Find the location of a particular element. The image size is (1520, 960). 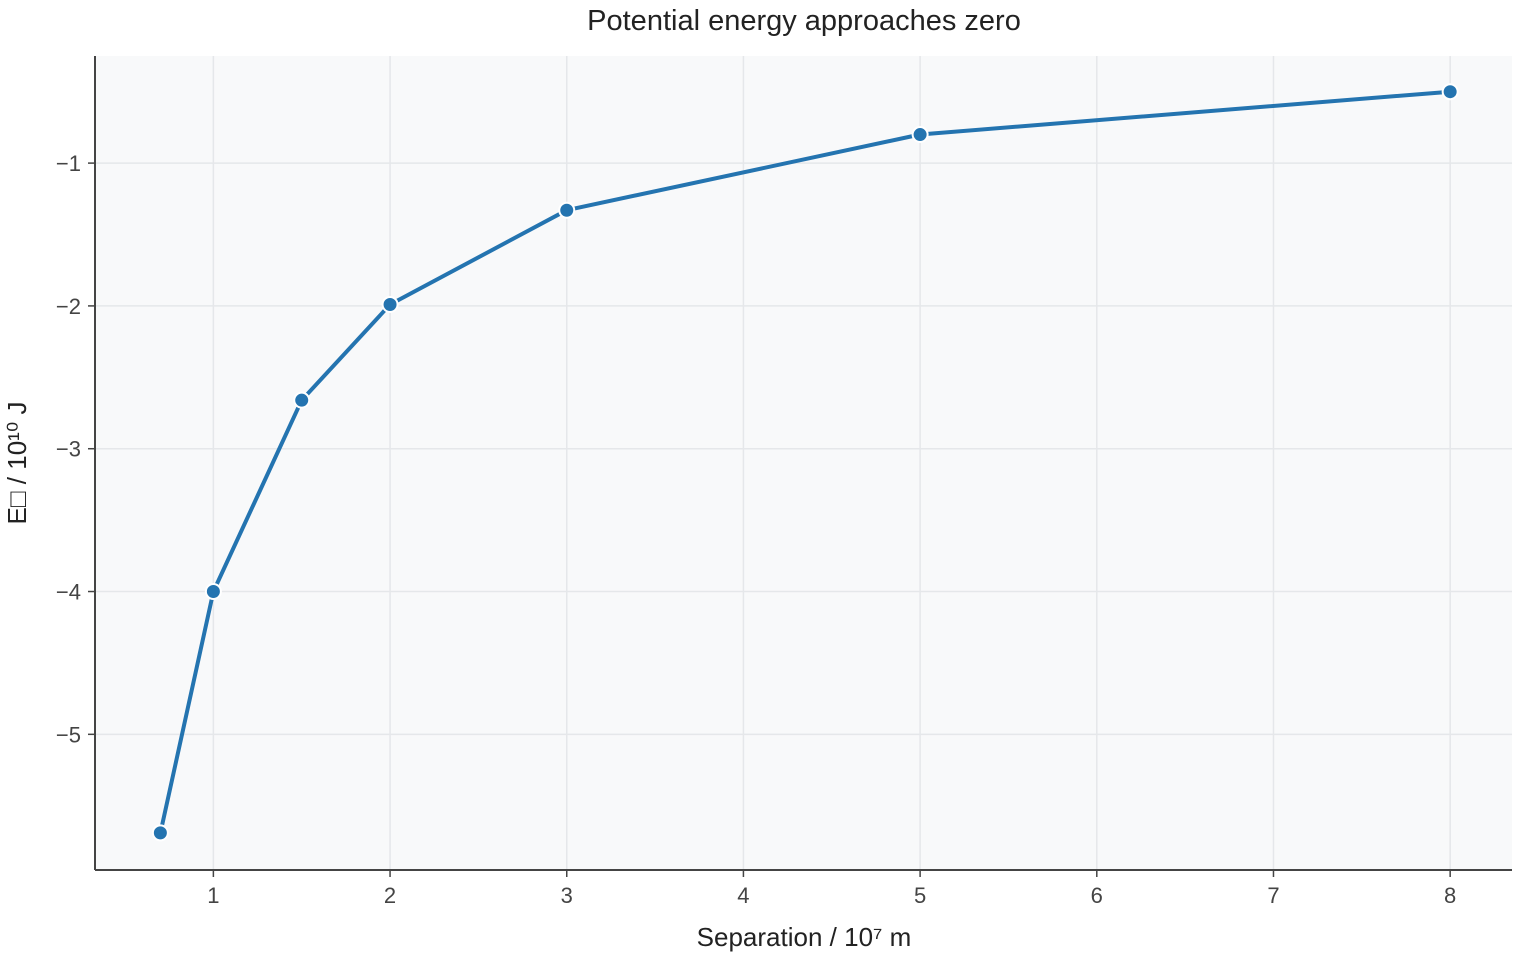

x-tick-label: 1 is located at coordinates (213, 895).